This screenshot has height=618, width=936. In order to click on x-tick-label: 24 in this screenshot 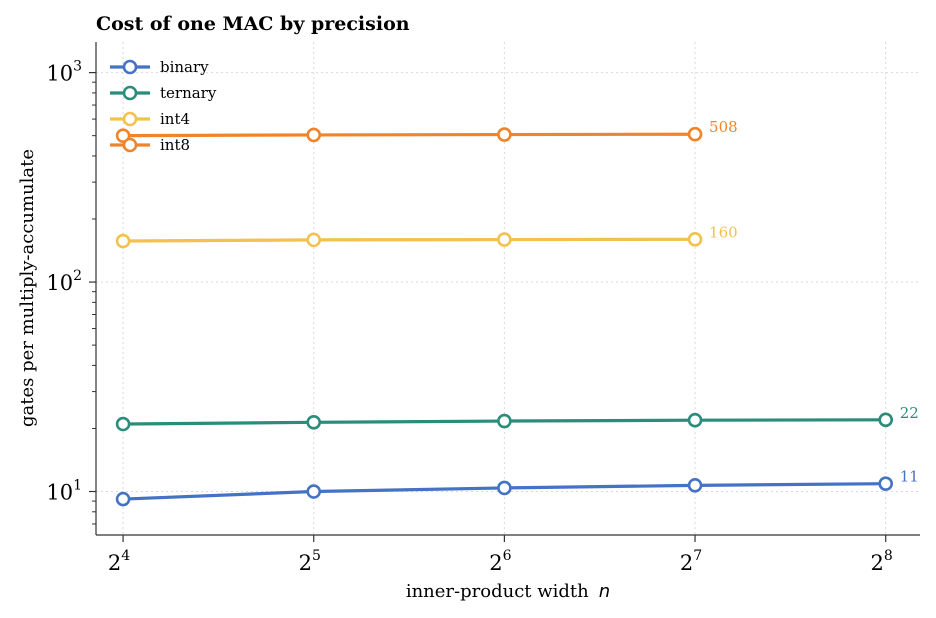, I will do `click(119, 561)`.